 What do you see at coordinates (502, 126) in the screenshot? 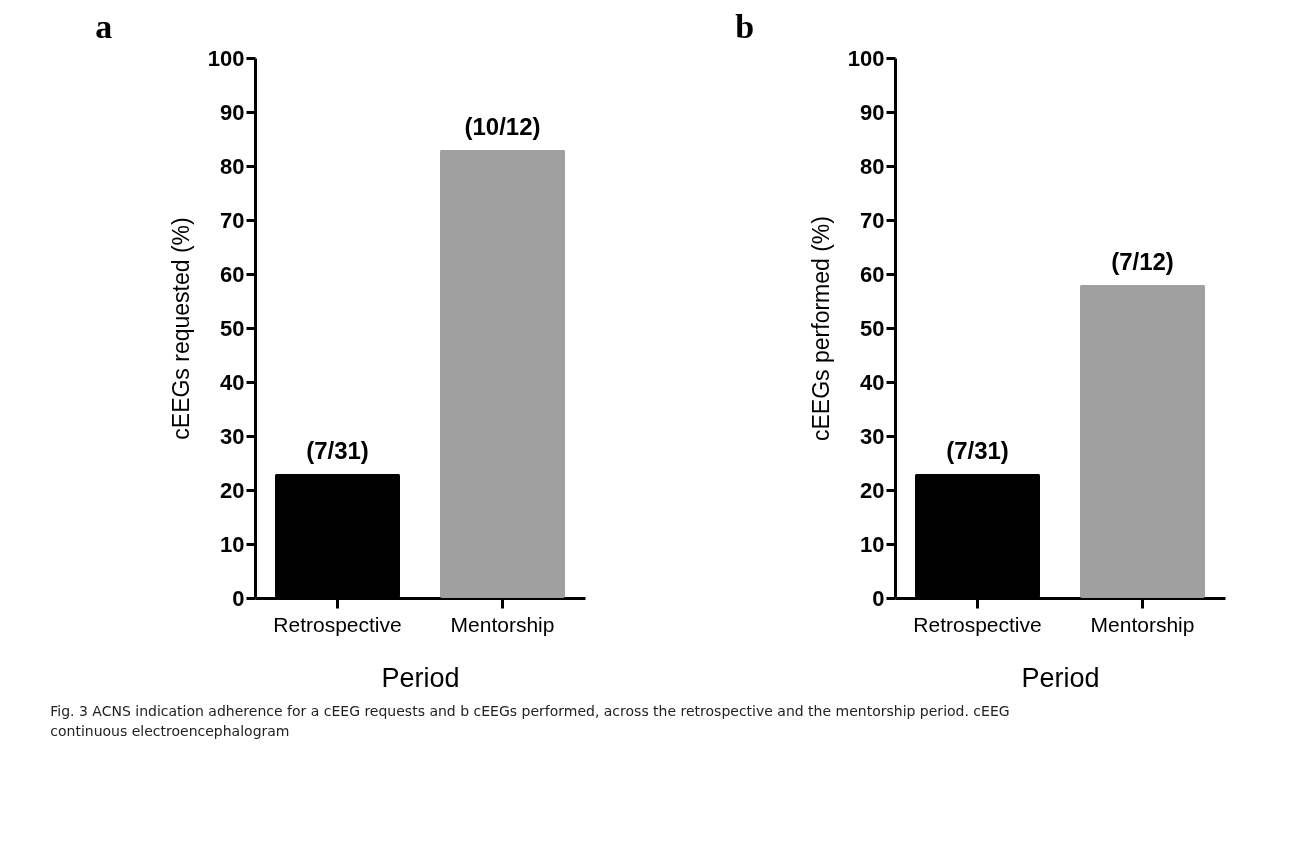
I see `data-label: (10/12)` at bounding box center [502, 126].